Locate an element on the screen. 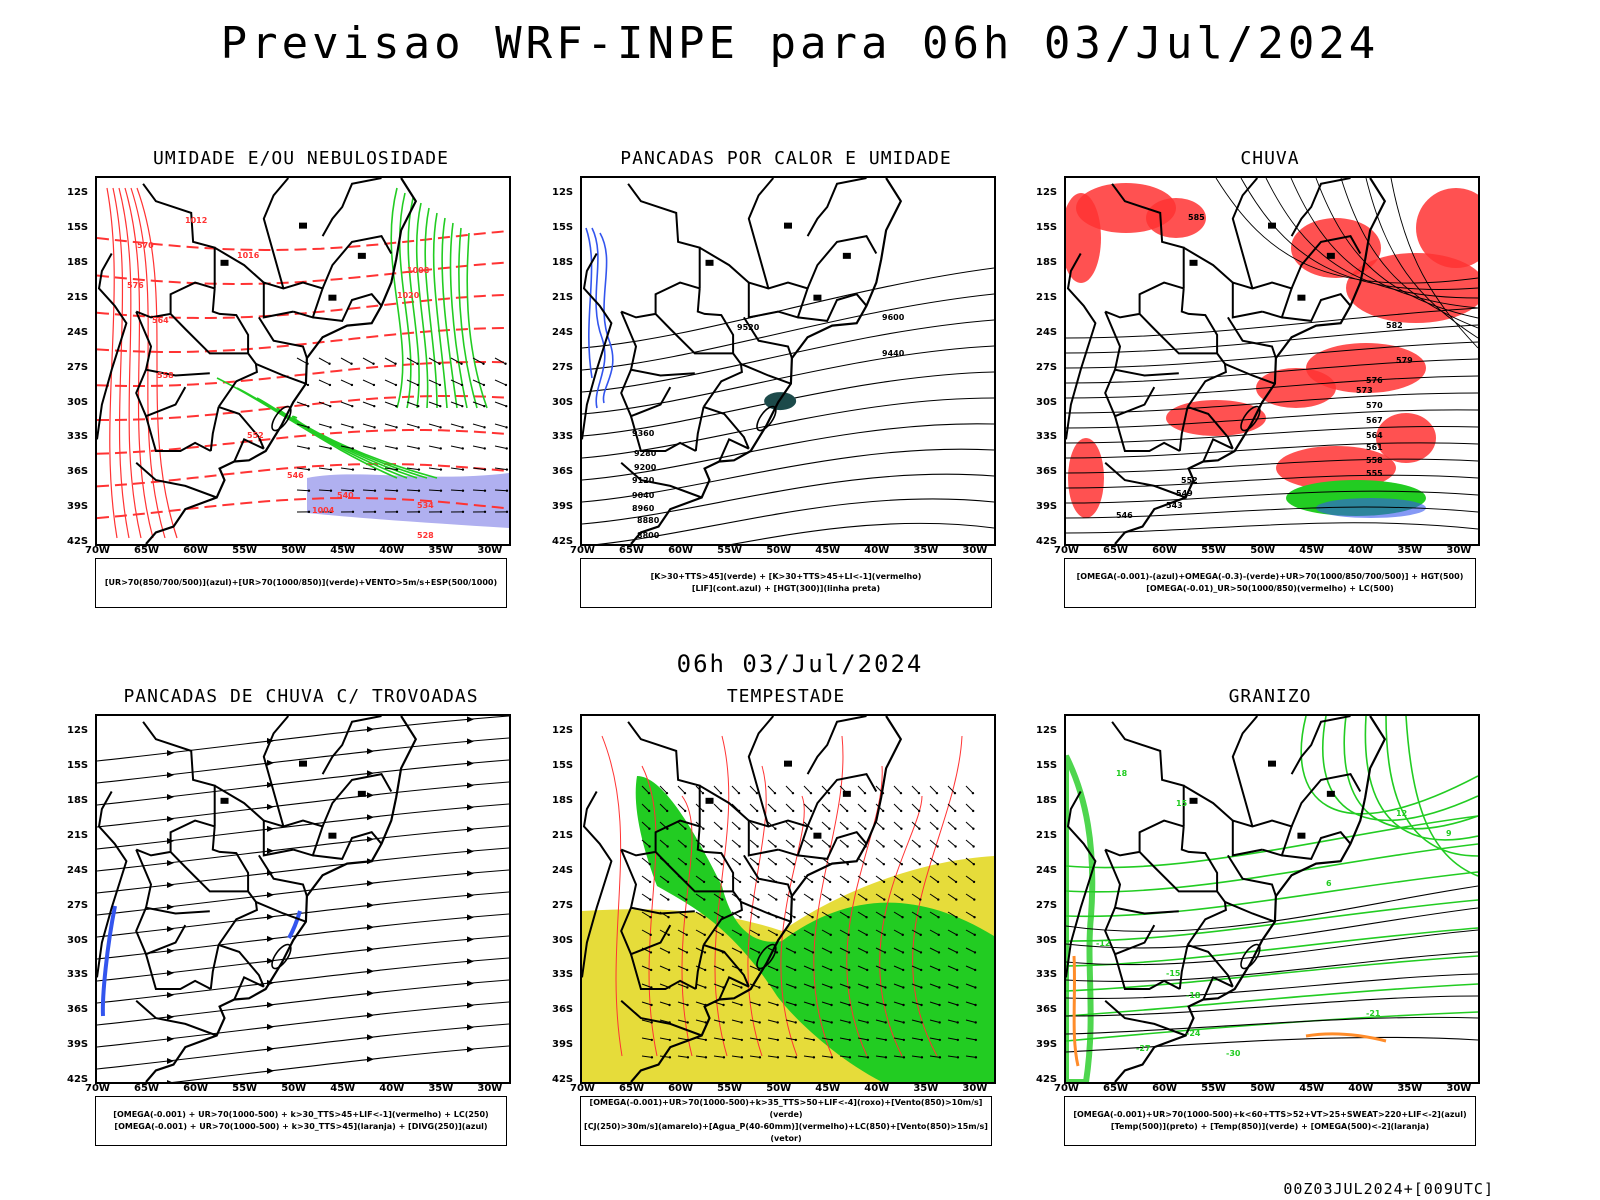 This screenshot has width=1600, height=1200. rain-area-red is located at coordinates (1216, 418).